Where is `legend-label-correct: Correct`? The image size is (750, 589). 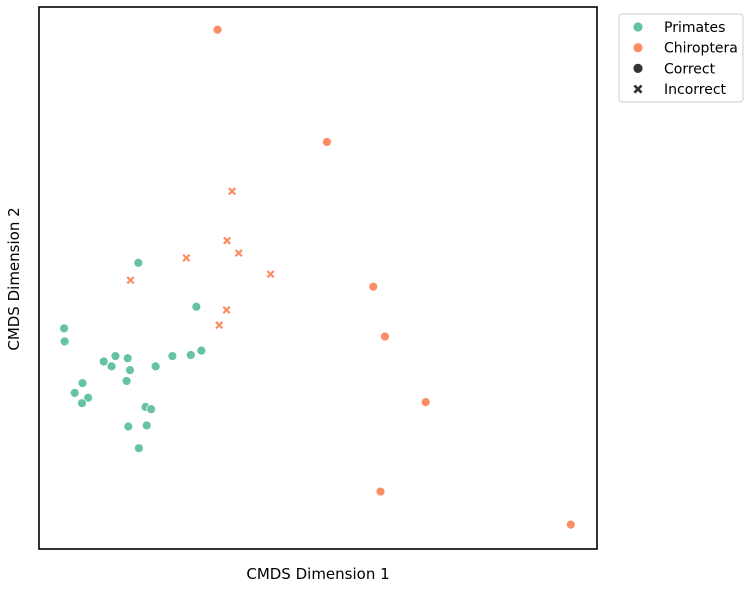
legend-label-correct: Correct is located at coordinates (690, 69).